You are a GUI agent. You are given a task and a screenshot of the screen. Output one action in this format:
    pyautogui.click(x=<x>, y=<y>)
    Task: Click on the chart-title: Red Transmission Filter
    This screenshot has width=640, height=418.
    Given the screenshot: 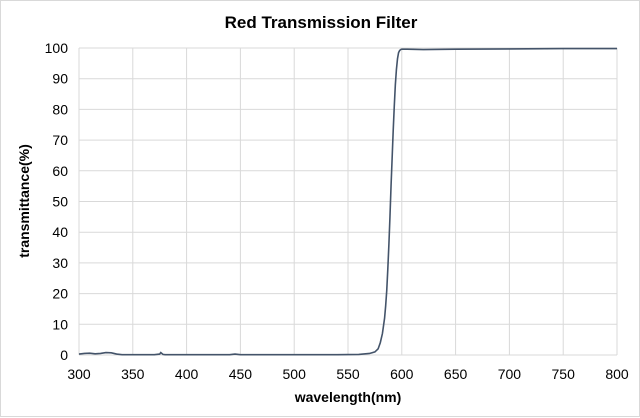 What is the action you would take?
    pyautogui.click(x=321, y=22)
    